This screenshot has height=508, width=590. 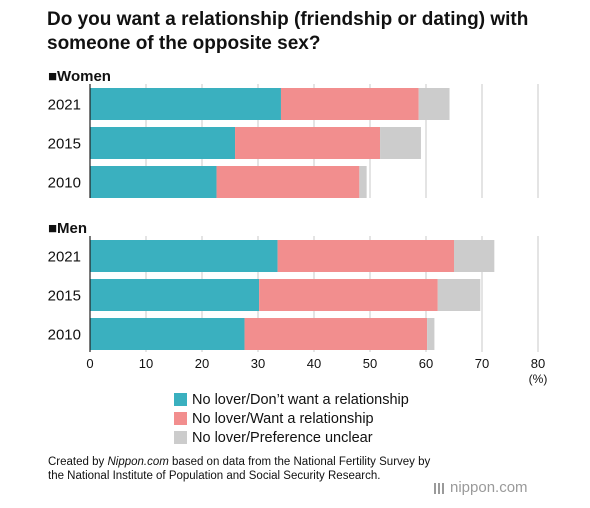 I want to click on legend-item-unclear: No lover/Preference unclear, so click(x=291, y=437).